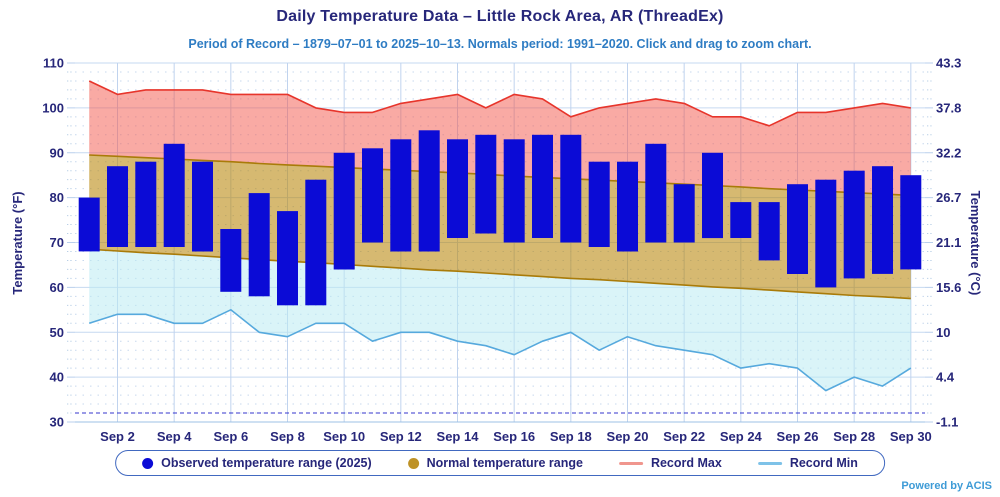 This screenshot has width=1000, height=497. I want to click on legend-item-record-max: Record Max, so click(670, 463).